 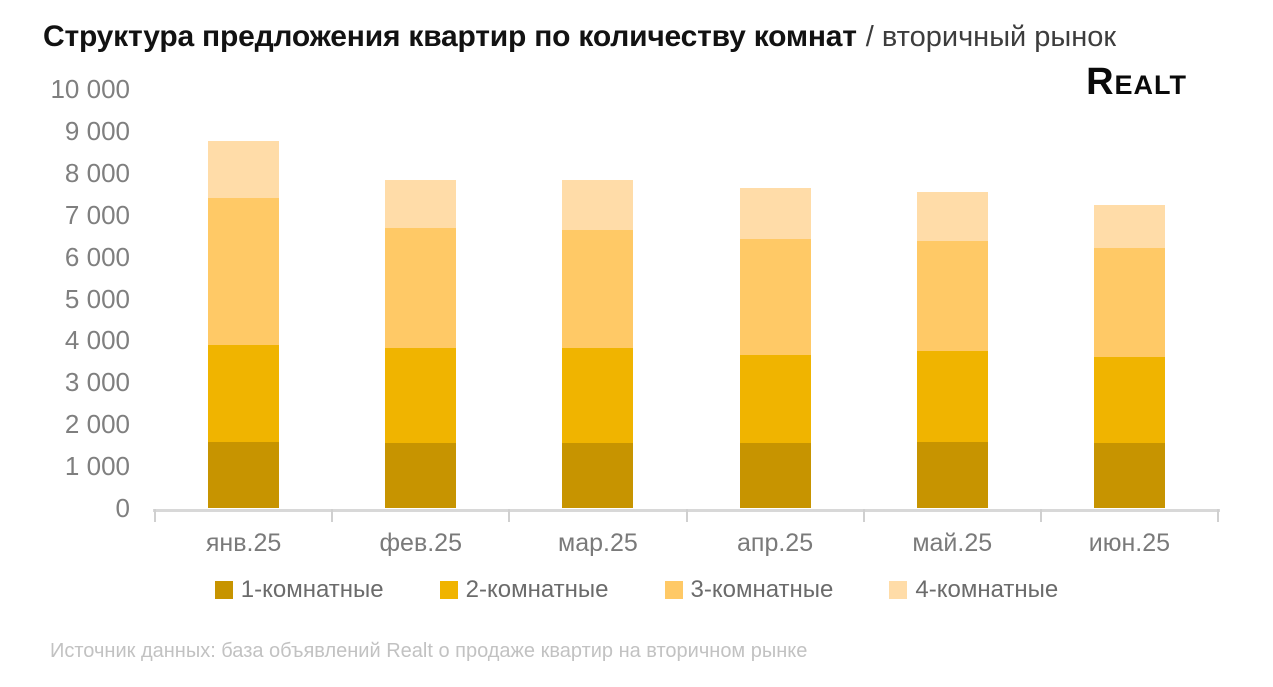 I want to click on legend-label: 4-комнатные, so click(x=987, y=589).